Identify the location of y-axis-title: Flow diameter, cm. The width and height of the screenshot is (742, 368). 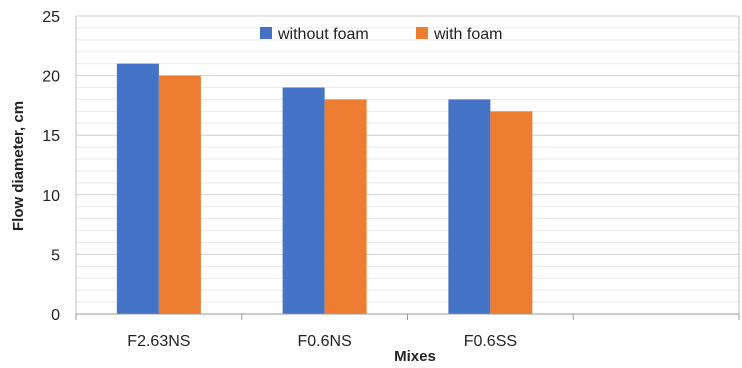
(18, 166).